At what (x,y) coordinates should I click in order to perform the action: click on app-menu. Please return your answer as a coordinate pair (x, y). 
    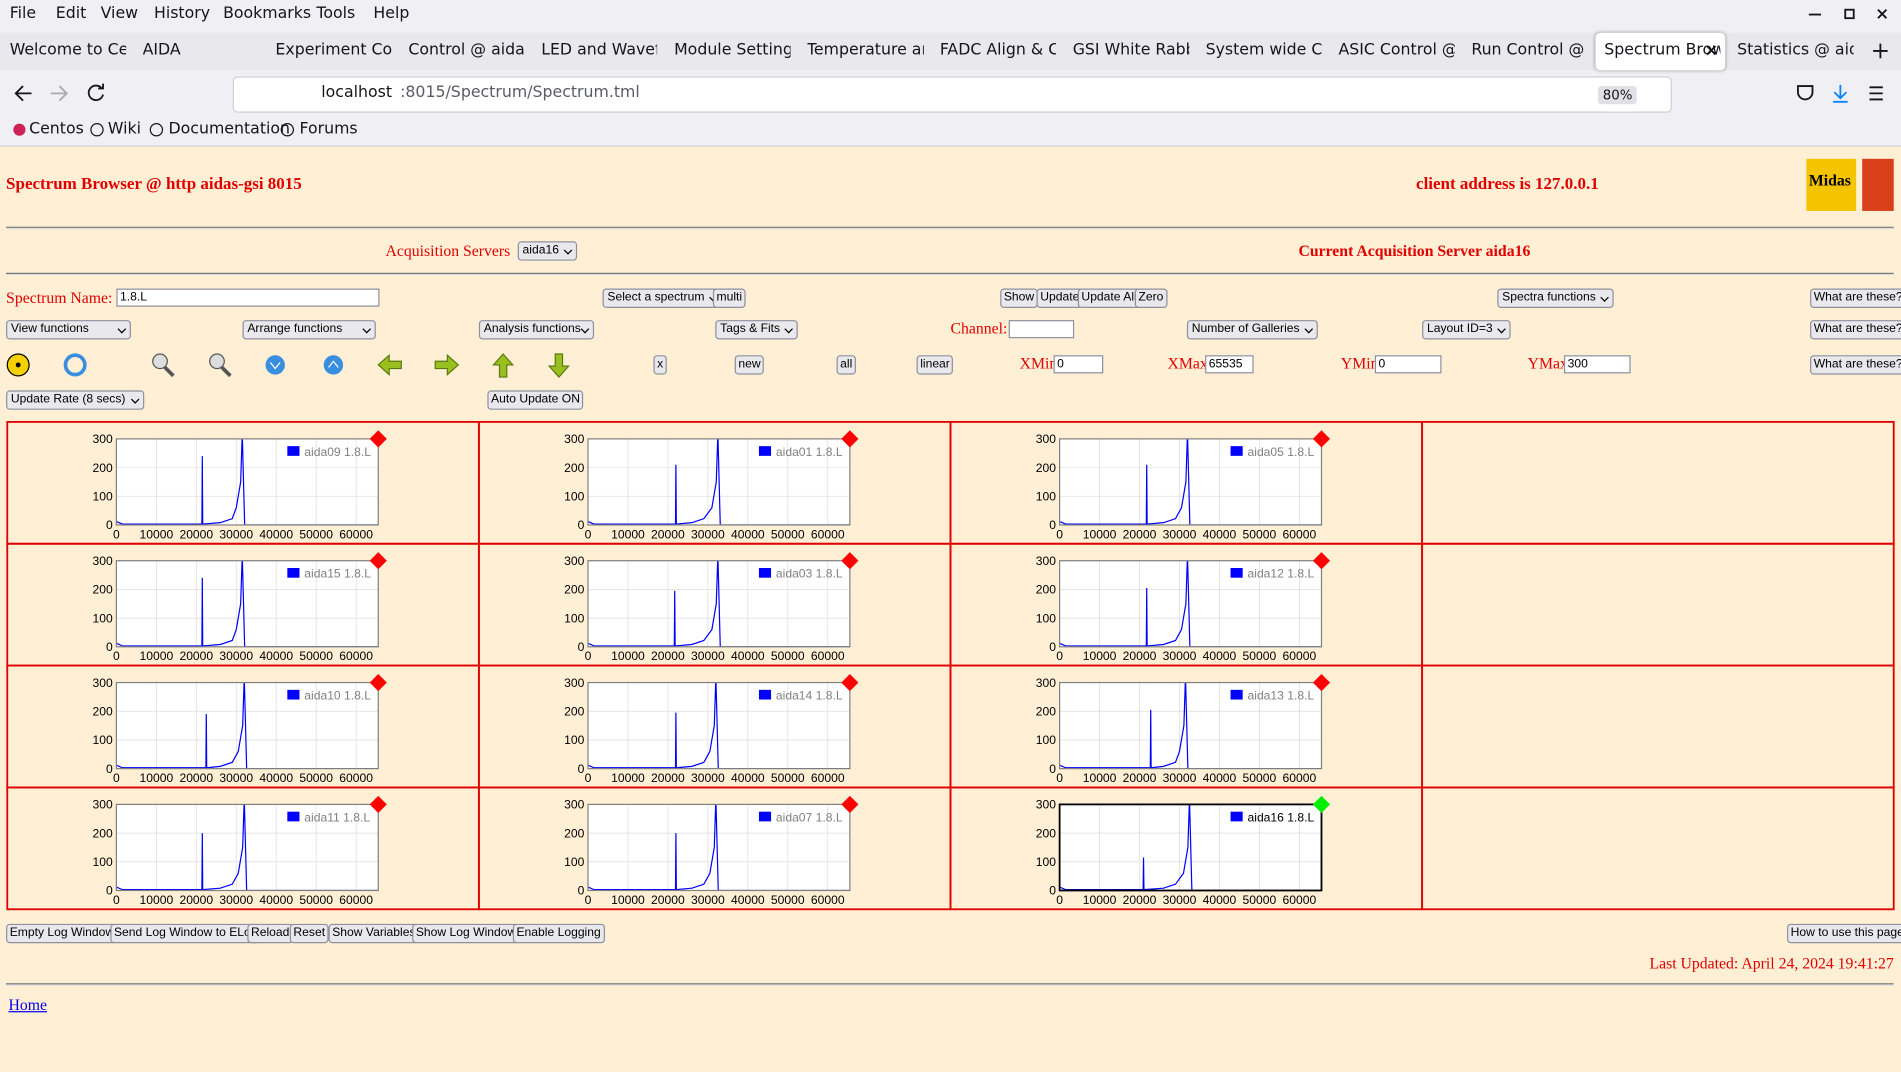
    Looking at the image, I should click on (1876, 93).